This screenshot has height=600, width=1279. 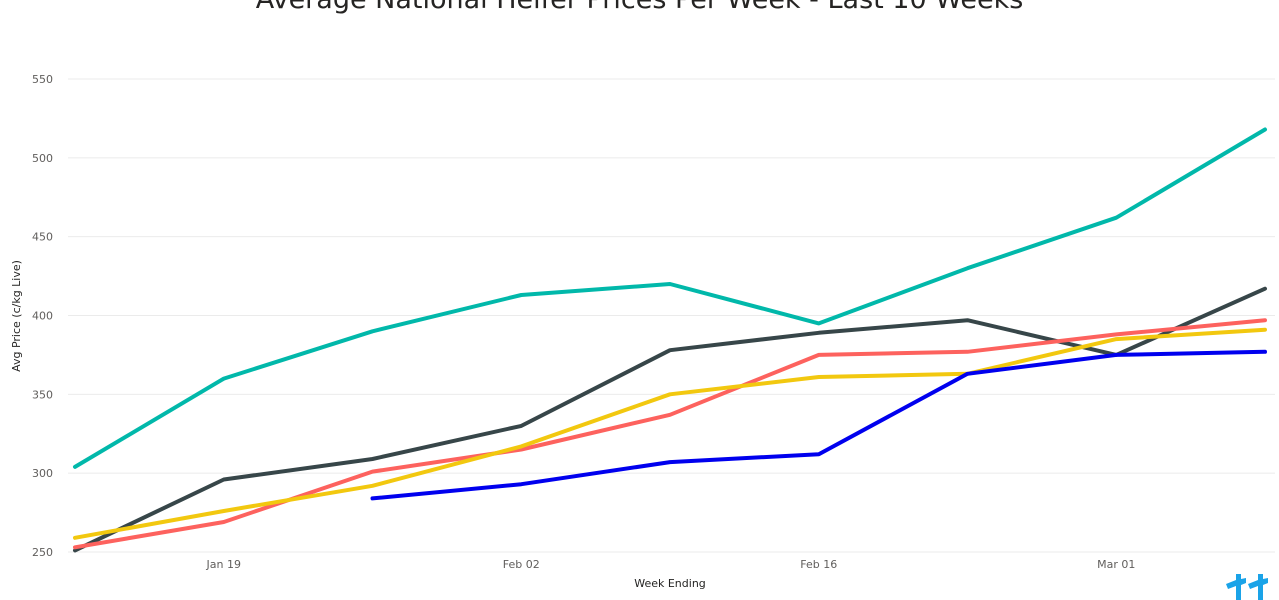 I want to click on y-tick-label: 400, so click(x=42, y=316).